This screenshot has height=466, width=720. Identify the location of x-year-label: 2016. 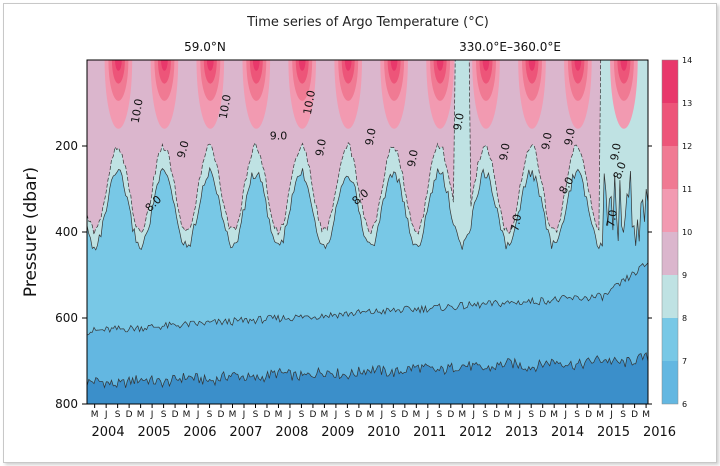
(659, 432).